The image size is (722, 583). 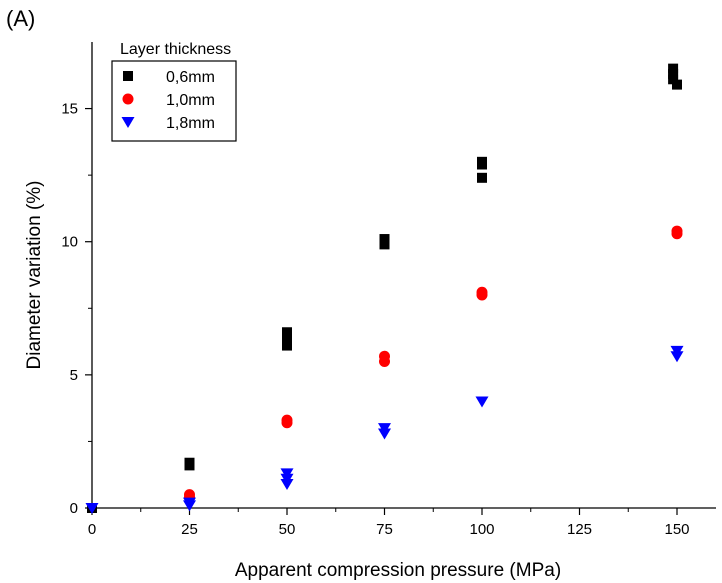 What do you see at coordinates (481, 529) in the screenshot?
I see `x-tick-label: 100` at bounding box center [481, 529].